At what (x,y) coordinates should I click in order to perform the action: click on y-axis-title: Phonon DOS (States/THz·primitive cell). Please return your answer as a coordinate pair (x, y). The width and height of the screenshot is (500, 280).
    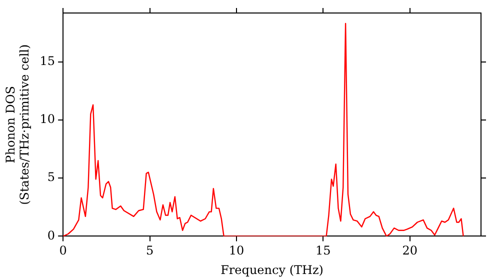
    Looking at the image, I should click on (17, 124).